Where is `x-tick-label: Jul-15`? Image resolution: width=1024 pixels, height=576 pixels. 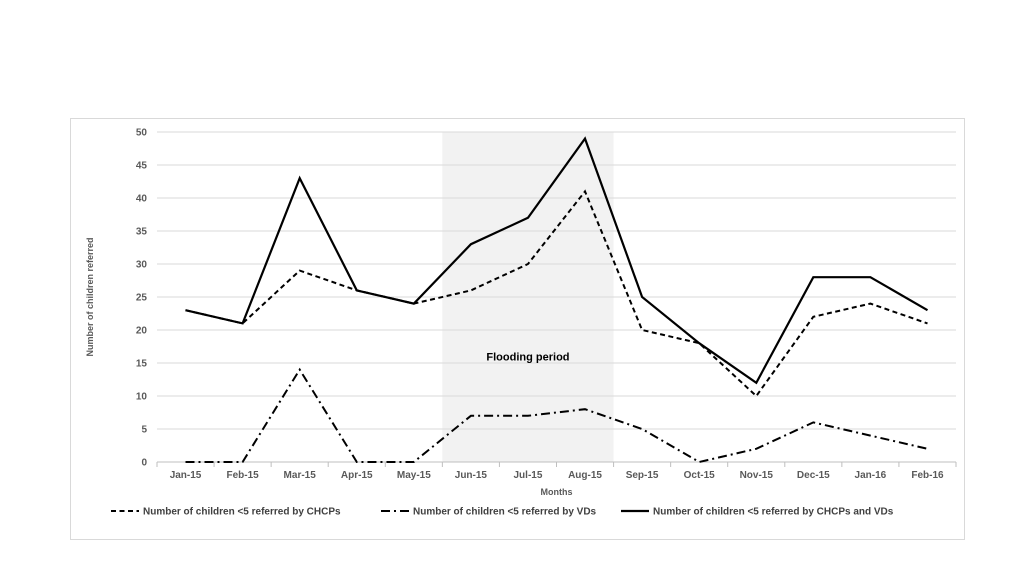 x-tick-label: Jul-15 is located at coordinates (528, 475).